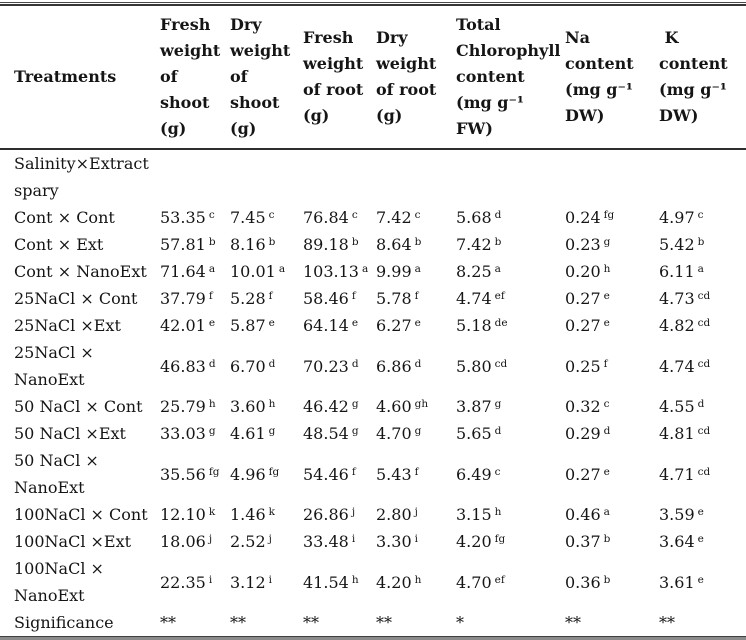  Describe the element at coordinates (510, 582) in the screenshot. I see `value-cell: 4.70 ef` at that location.